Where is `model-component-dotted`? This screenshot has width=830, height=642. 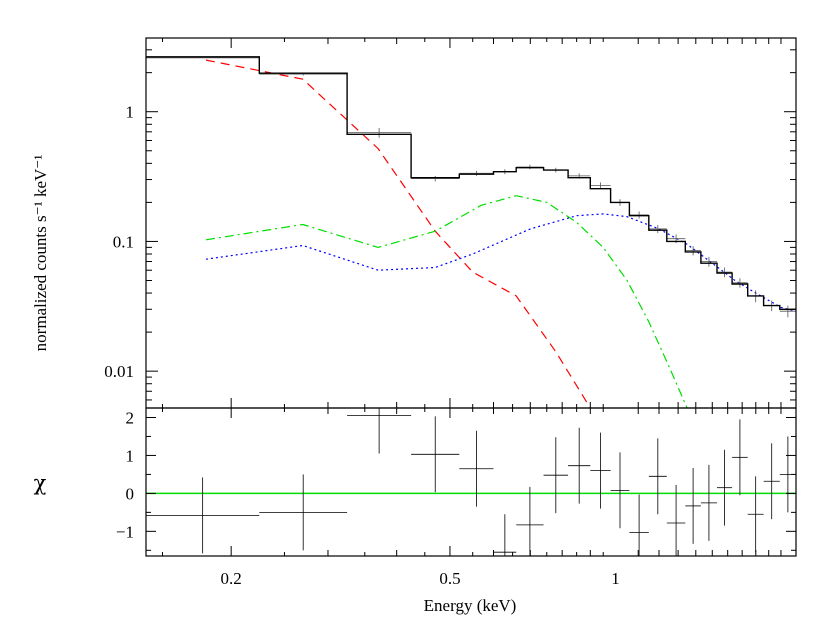
model-component-dotted is located at coordinates (500, 262).